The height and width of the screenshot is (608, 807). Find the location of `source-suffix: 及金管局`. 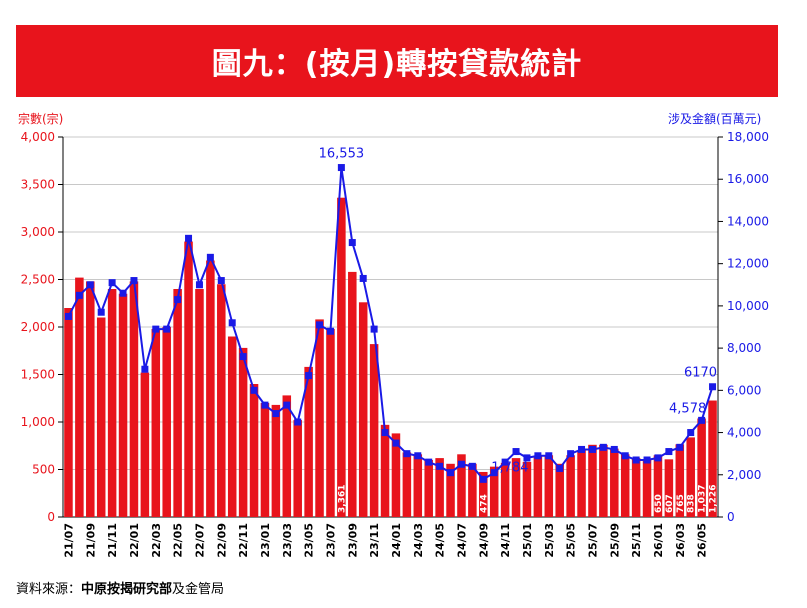

source-suffix: 及金管局 is located at coordinates (198, 589).